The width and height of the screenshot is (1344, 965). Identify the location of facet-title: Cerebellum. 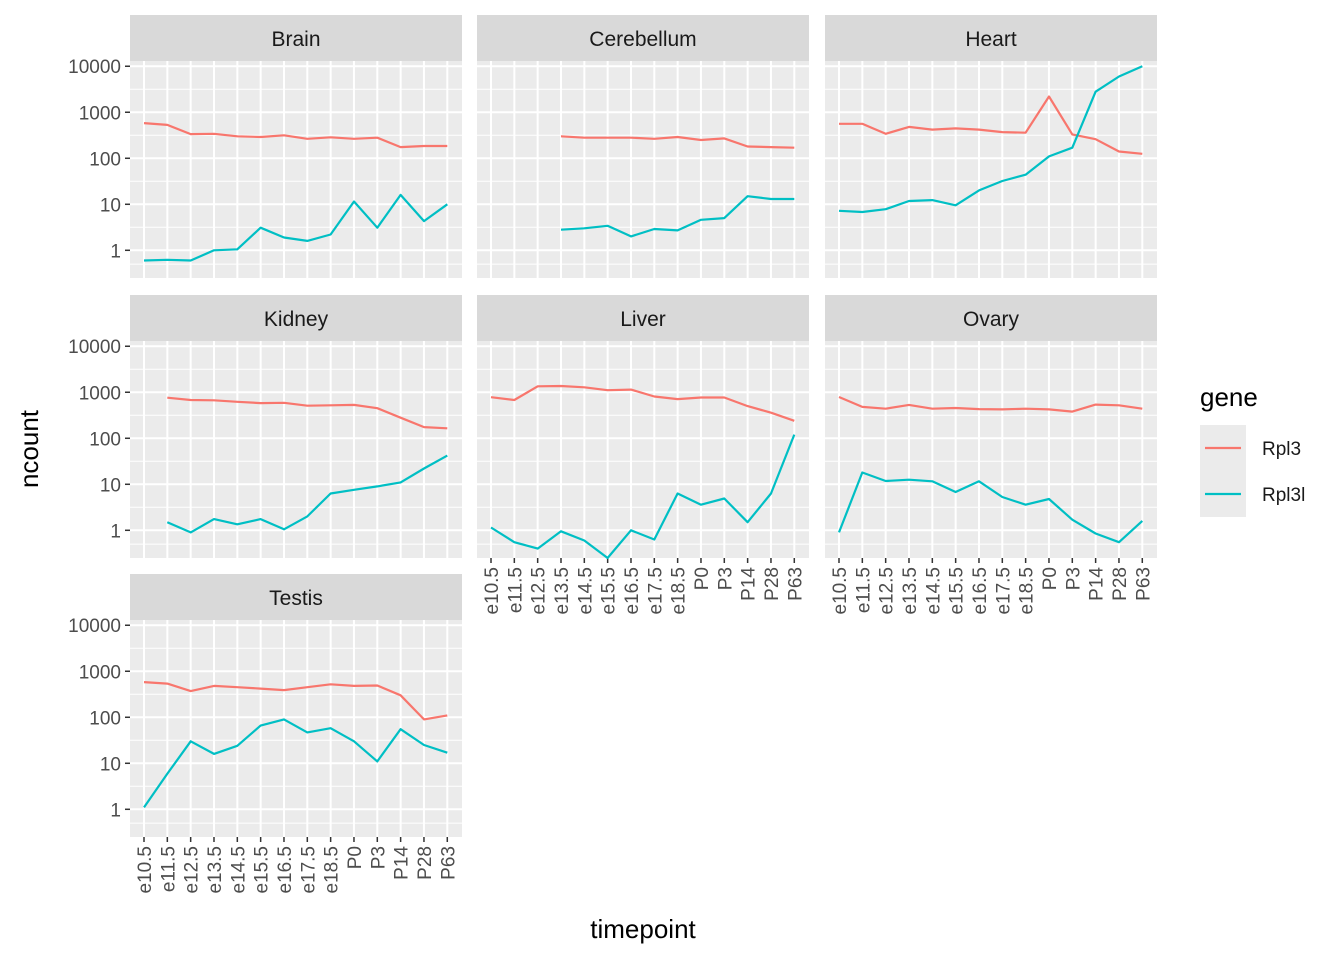
(642, 39).